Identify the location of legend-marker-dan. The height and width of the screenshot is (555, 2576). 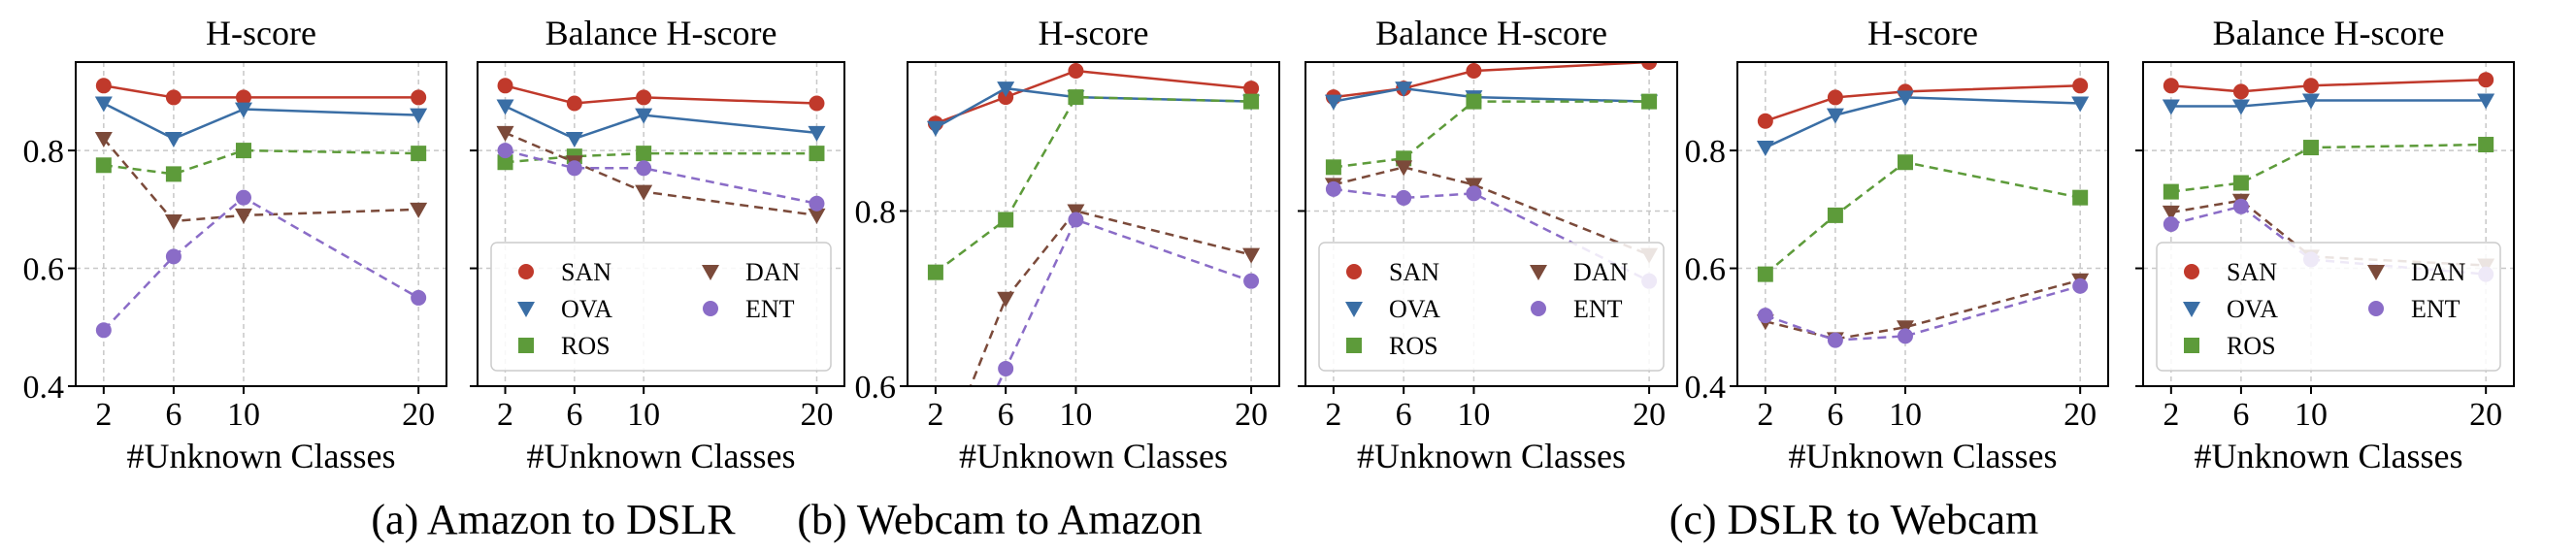
(710, 272).